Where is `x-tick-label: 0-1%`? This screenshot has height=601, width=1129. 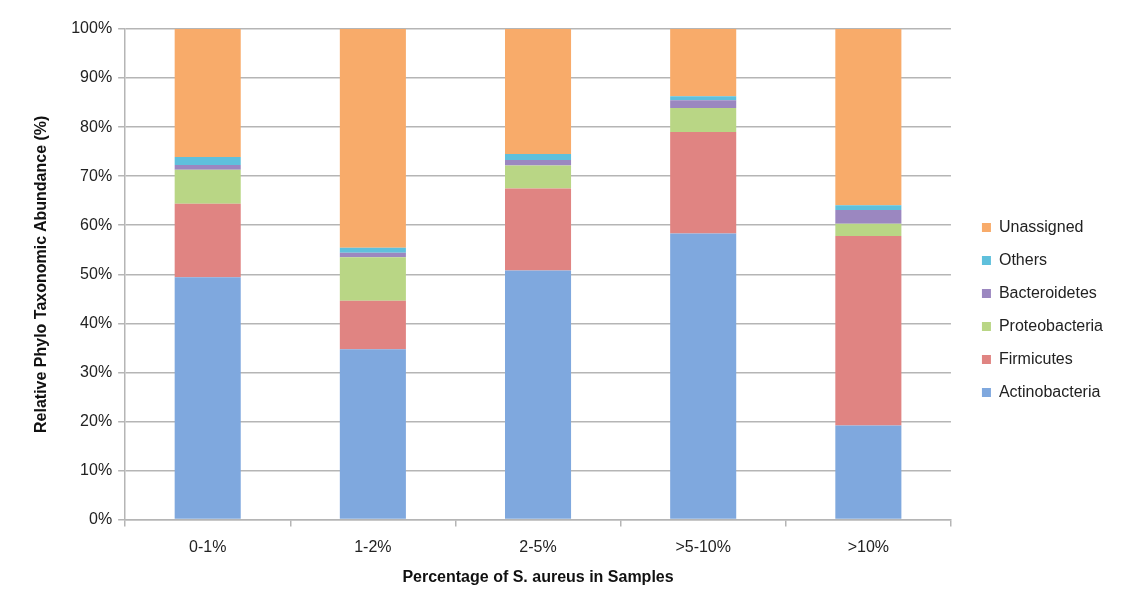 x-tick-label: 0-1% is located at coordinates (208, 546).